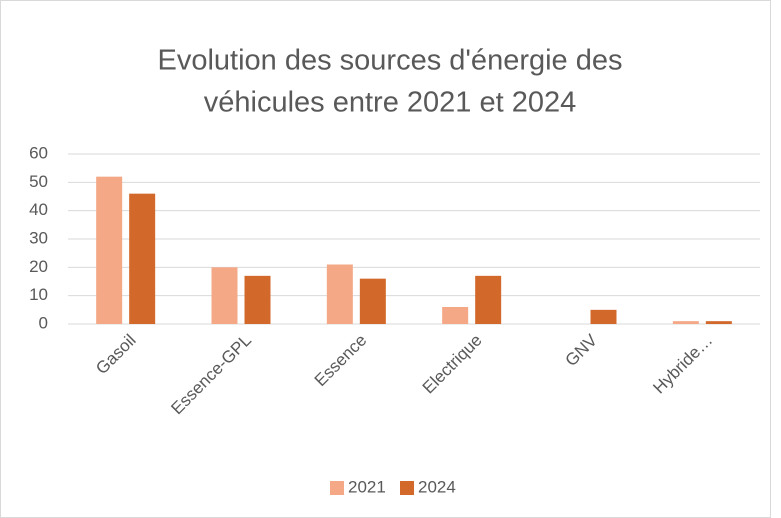 This screenshot has height=518, width=781. What do you see at coordinates (38, 209) in the screenshot?
I see `y-tick-label: 40` at bounding box center [38, 209].